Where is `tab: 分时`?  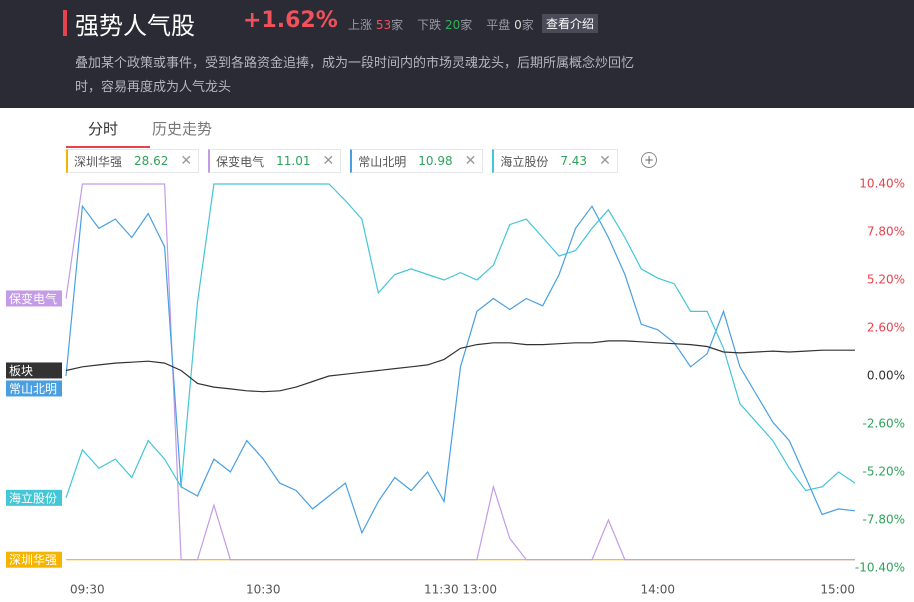 tab: 分时 is located at coordinates (103, 129).